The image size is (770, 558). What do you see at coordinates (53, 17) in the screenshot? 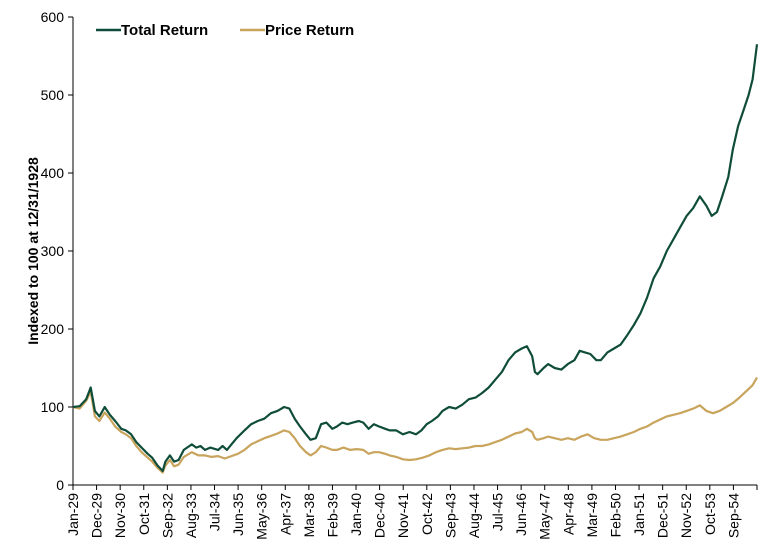
I see `y-tick-label: 600` at bounding box center [53, 17].